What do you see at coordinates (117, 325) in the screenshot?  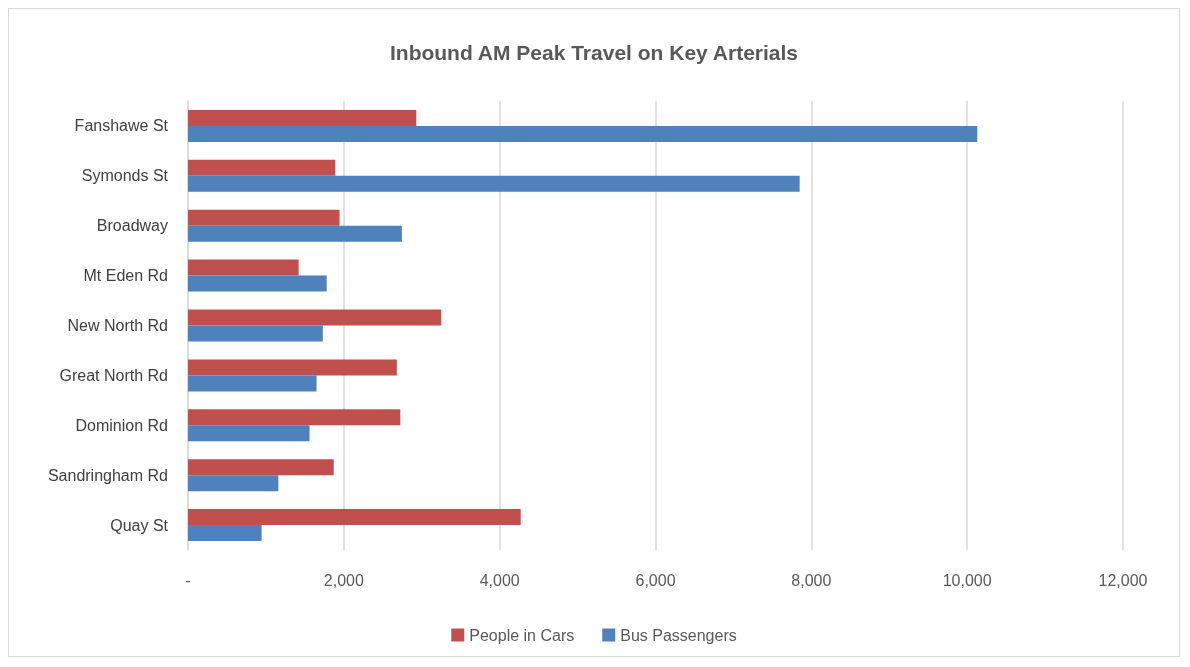 I see `y-tick-label: New North Rd` at bounding box center [117, 325].